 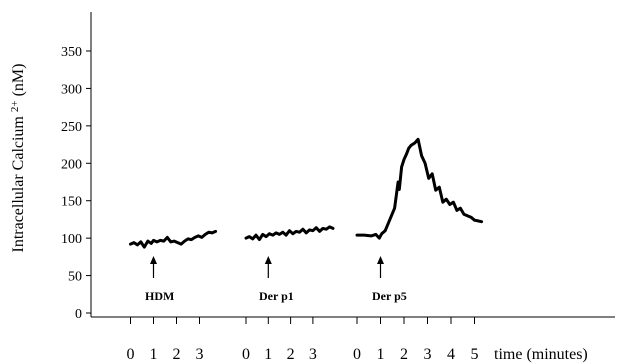 I want to click on series-line-der-p1, so click(x=289, y=233).